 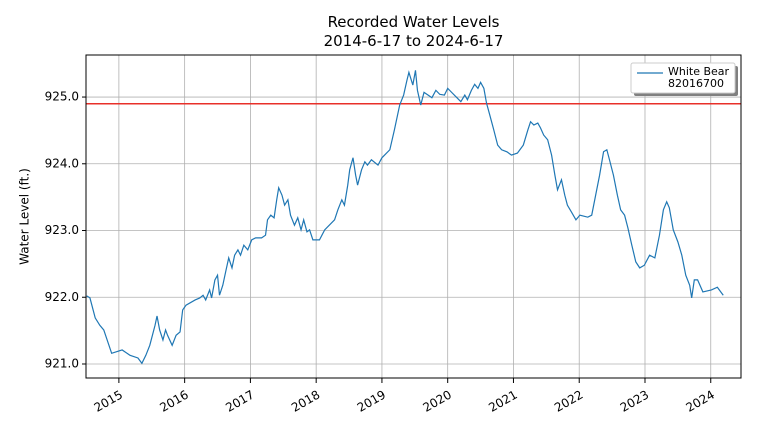 What do you see at coordinates (568, 401) in the screenshot?
I see `x-tick-label: 2022` at bounding box center [568, 401].